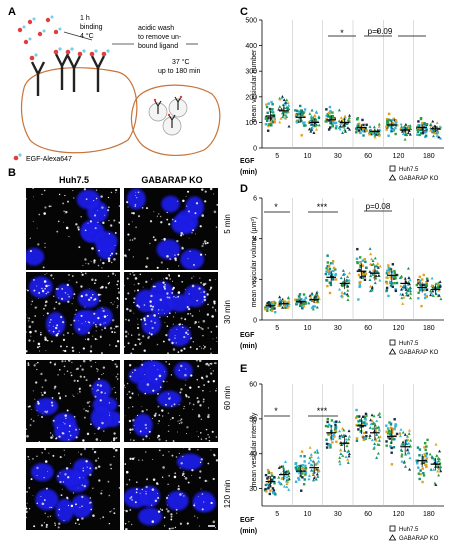 Image resolution: width=454 pixels, height=550 pixels. Describe the element at coordinates (101, 418) in the screenshot. I see `nucleus` at that location.